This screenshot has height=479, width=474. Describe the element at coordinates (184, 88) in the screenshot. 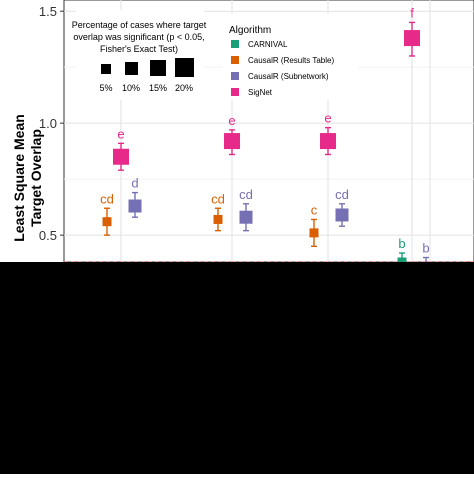

I see `size-legend-label-20: 20%` at that location.